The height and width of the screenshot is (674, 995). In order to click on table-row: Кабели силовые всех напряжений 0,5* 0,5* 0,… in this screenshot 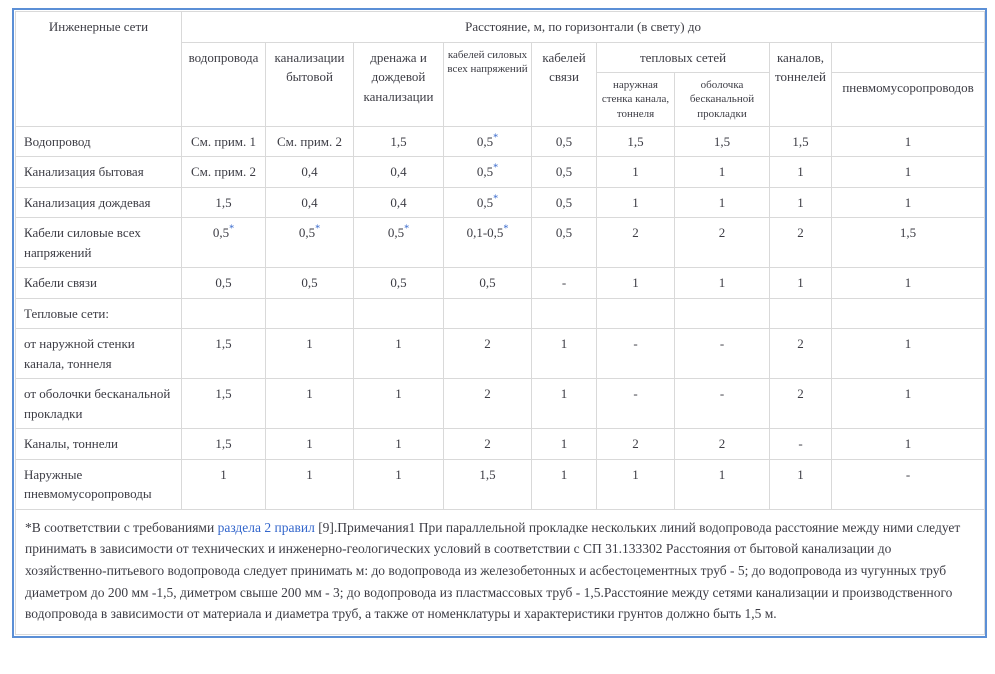, I will do `click(500, 243)`.